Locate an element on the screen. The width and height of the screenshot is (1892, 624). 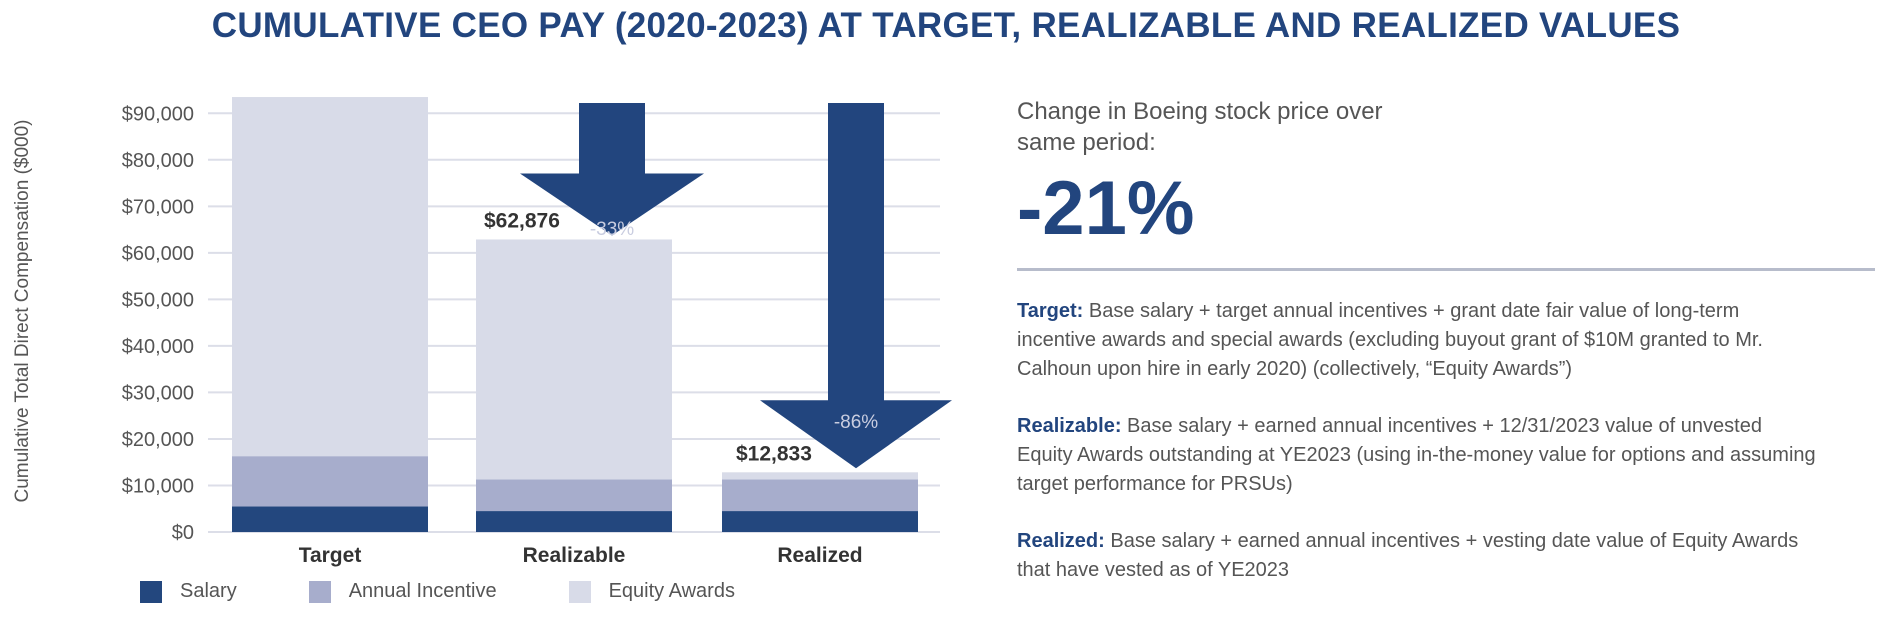
y-tick-label: $10,000 is located at coordinates (158, 486).